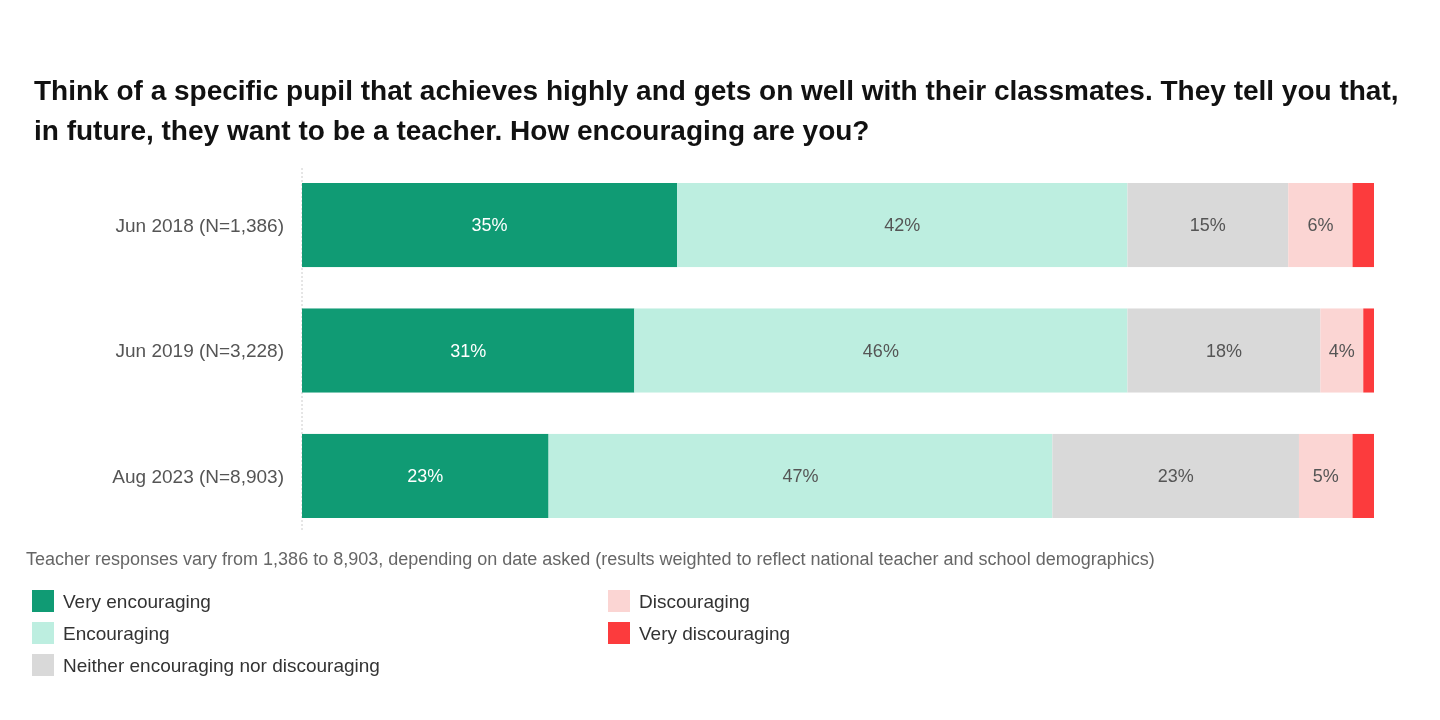 The image size is (1440, 720). I want to click on data-label: 4%, so click(1341, 350).